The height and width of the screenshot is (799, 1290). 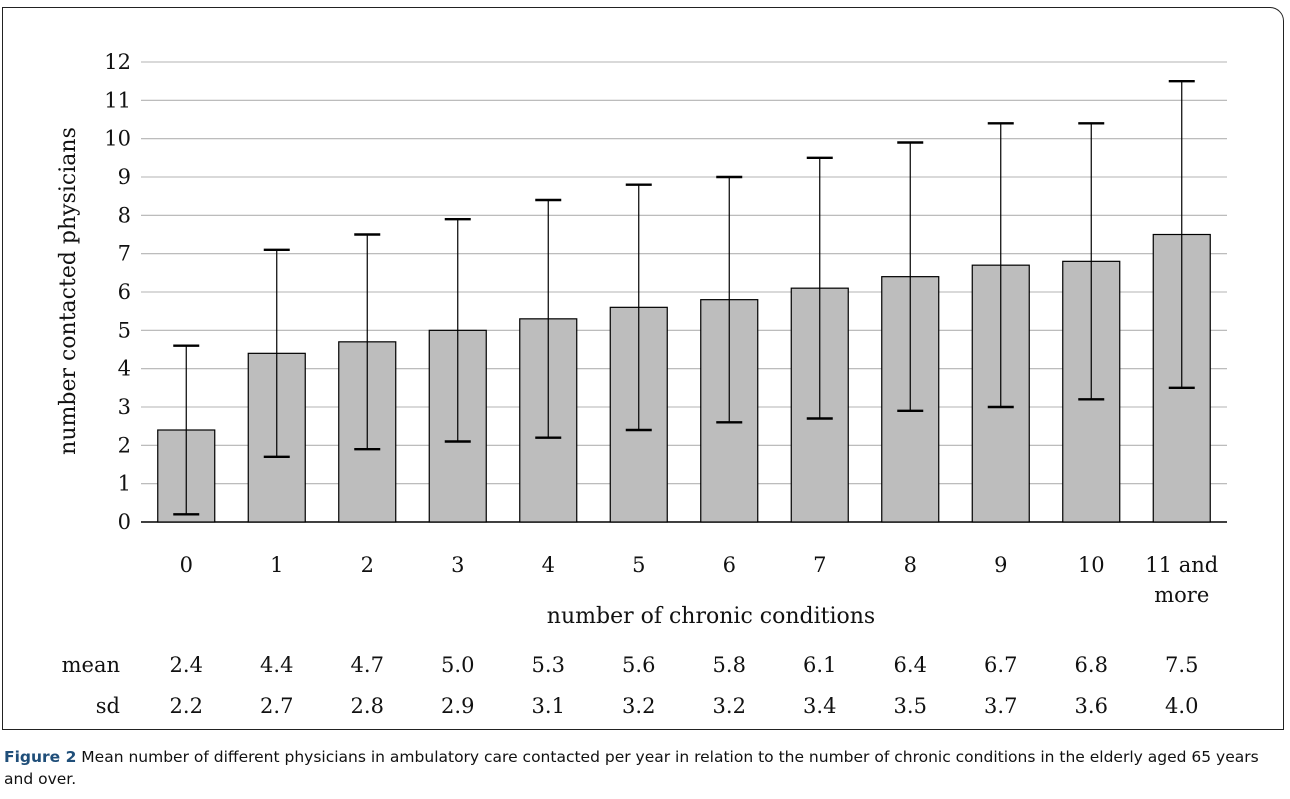 I want to click on x-tick-label: 2, so click(x=367, y=565).